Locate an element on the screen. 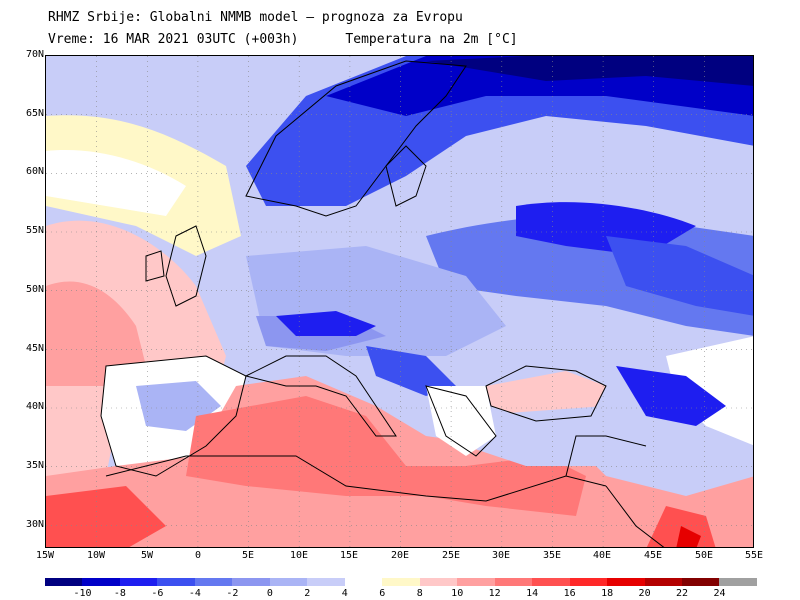 Image resolution: width=800 pixels, height=600 pixels. lat-label-45n: 45N is located at coordinates (34, 348).